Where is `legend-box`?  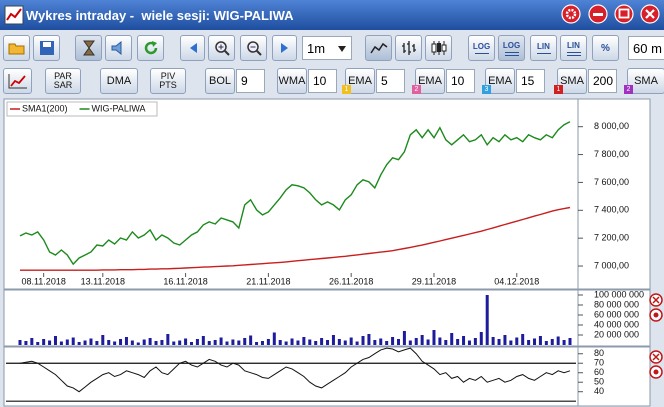
legend-box is located at coordinates (82, 109).